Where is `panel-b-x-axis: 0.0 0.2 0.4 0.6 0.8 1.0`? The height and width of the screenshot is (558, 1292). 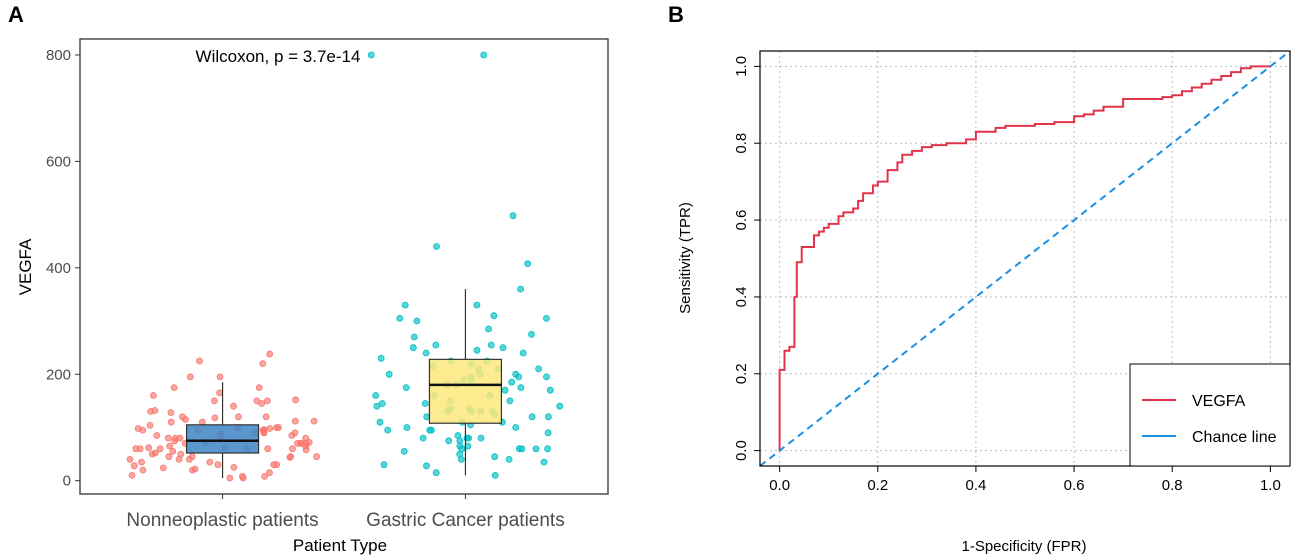
panel-b-x-axis: 0.0 0.2 0.4 0.6 0.8 1.0 is located at coordinates (1025, 480).